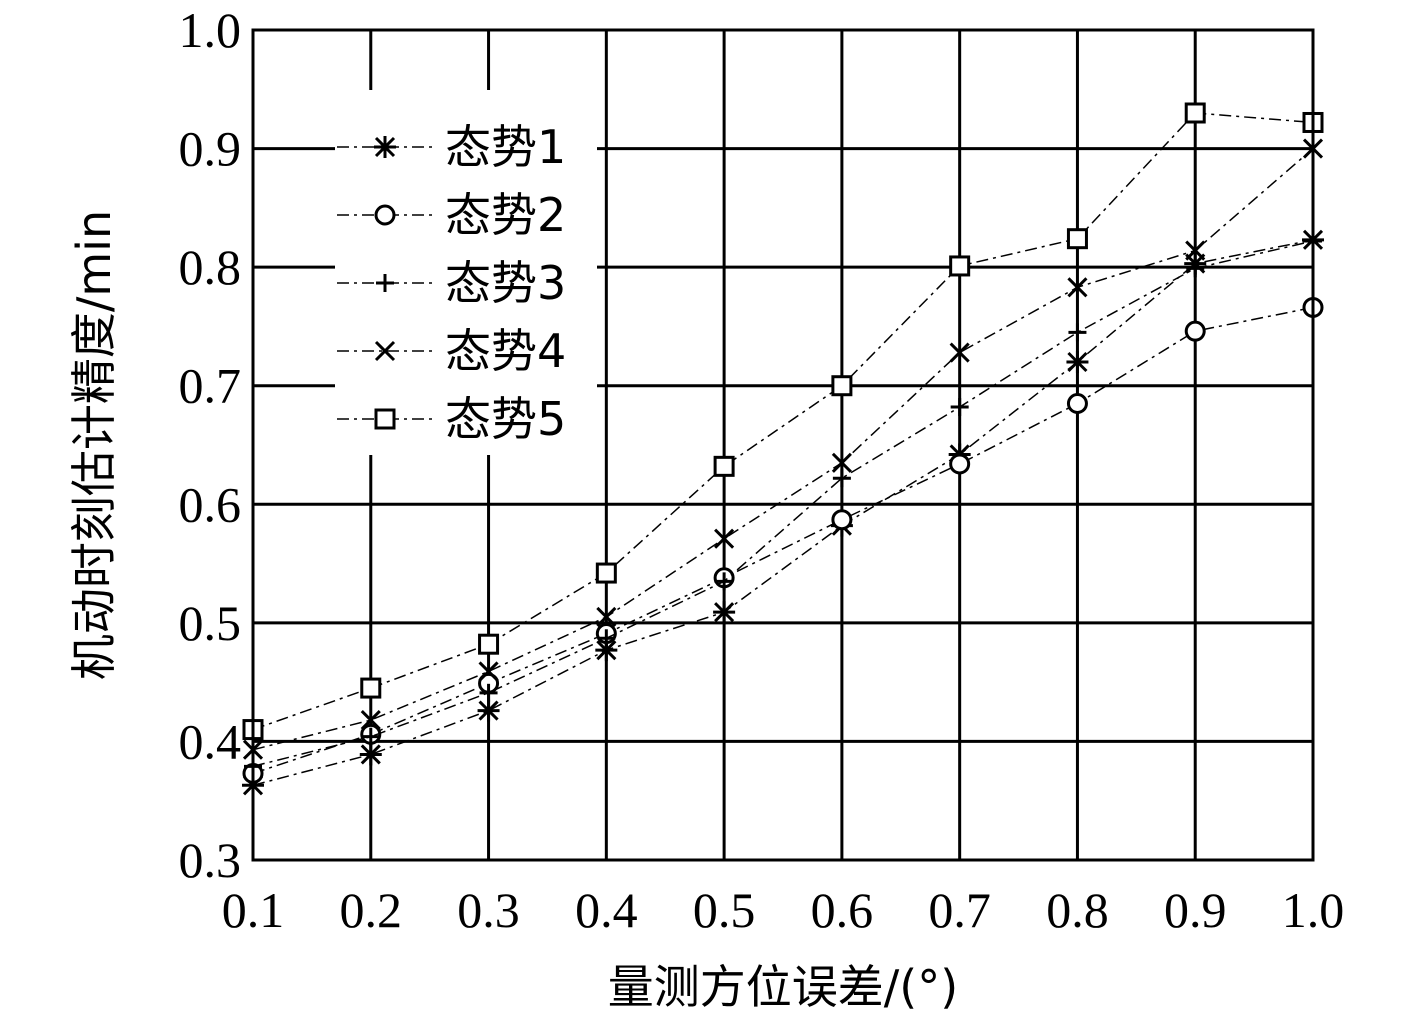 The height and width of the screenshot is (1025, 1417). I want to click on x-axis-label: 量测方位误差/(°), so click(783, 987).